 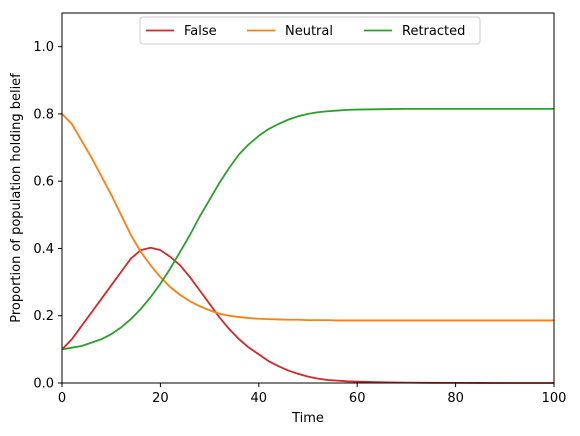 What do you see at coordinates (43, 249) in the screenshot?
I see `y-tick-label: 0.4` at bounding box center [43, 249].